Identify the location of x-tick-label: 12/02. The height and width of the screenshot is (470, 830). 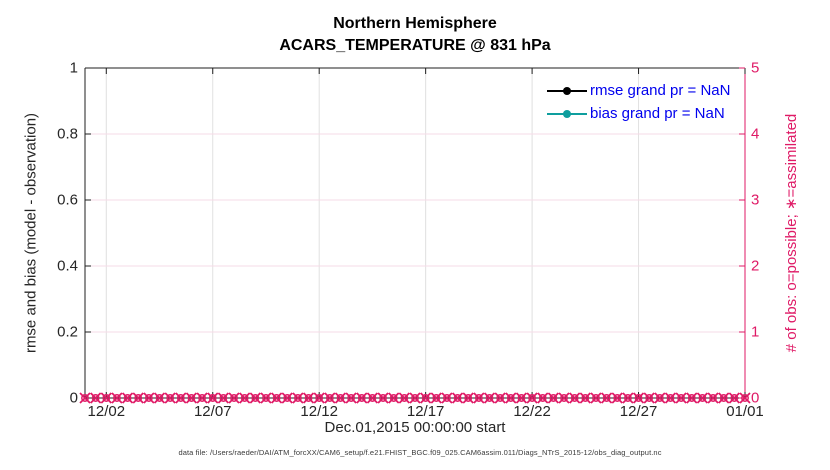
(106, 411).